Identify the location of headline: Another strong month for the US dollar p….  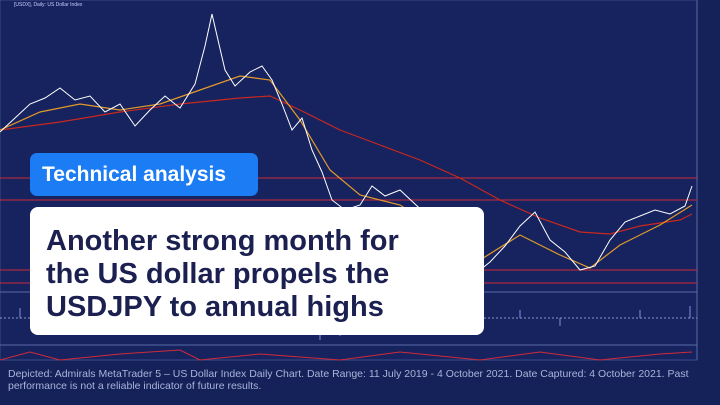
(222, 274).